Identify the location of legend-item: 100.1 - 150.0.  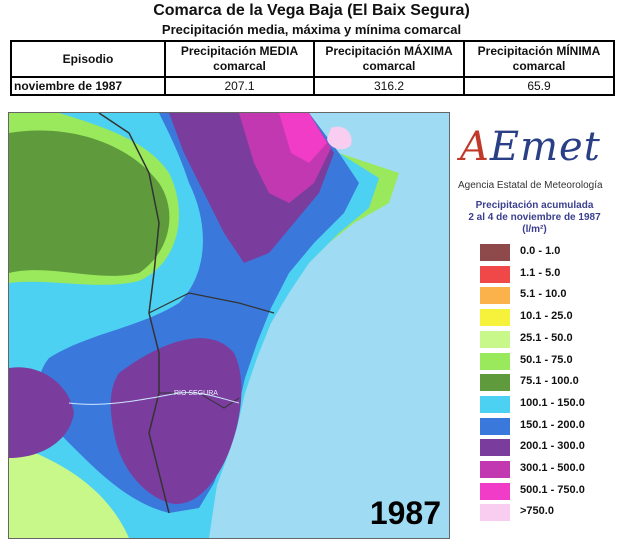
(547, 404).